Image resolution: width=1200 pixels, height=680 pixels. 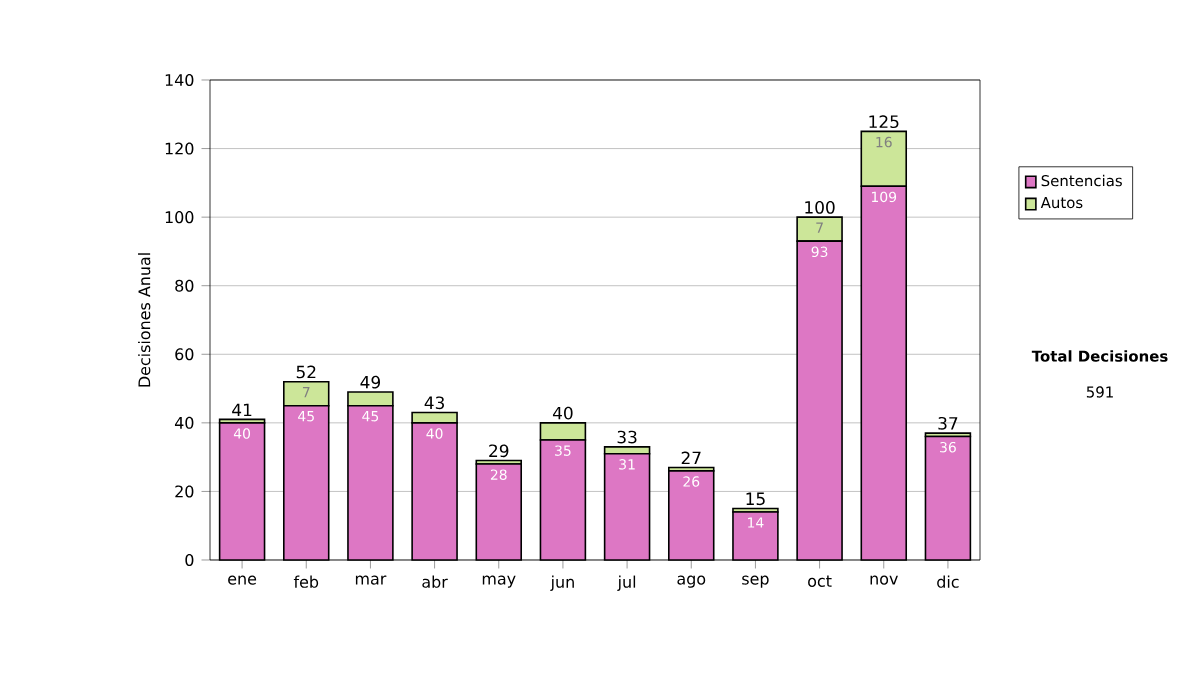 What do you see at coordinates (370, 382) in the screenshot?
I see `total-label: 49` at bounding box center [370, 382].